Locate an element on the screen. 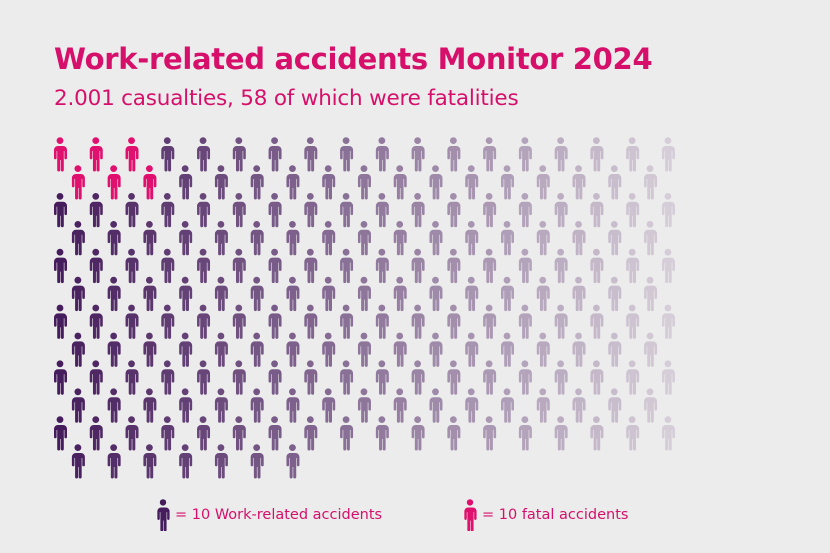  legend-item-fatal: = 10 fatal accidents is located at coordinates (545, 515).